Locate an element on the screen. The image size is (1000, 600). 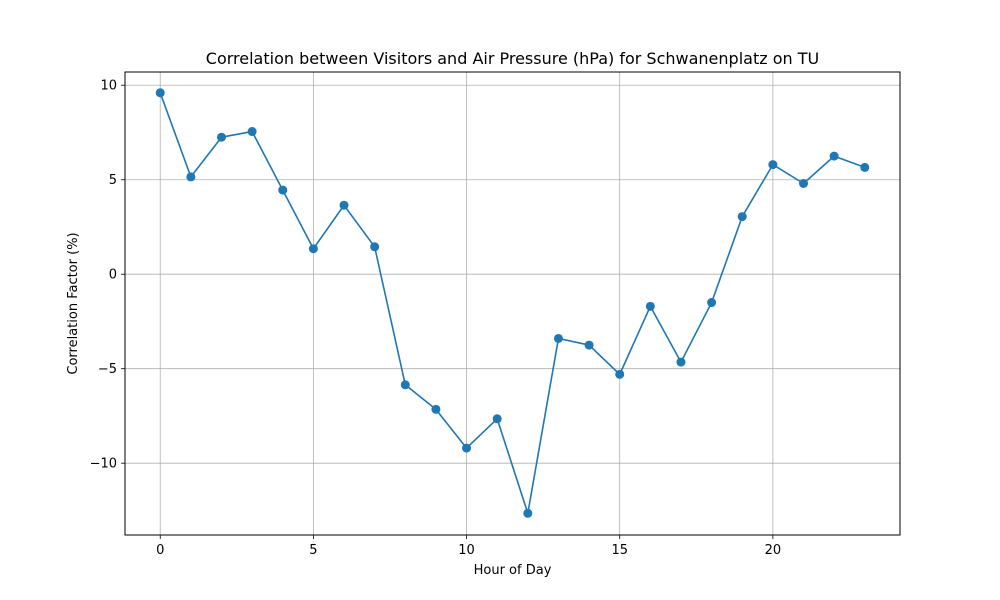
x-axis-label: Hour of Day is located at coordinates (513, 570).